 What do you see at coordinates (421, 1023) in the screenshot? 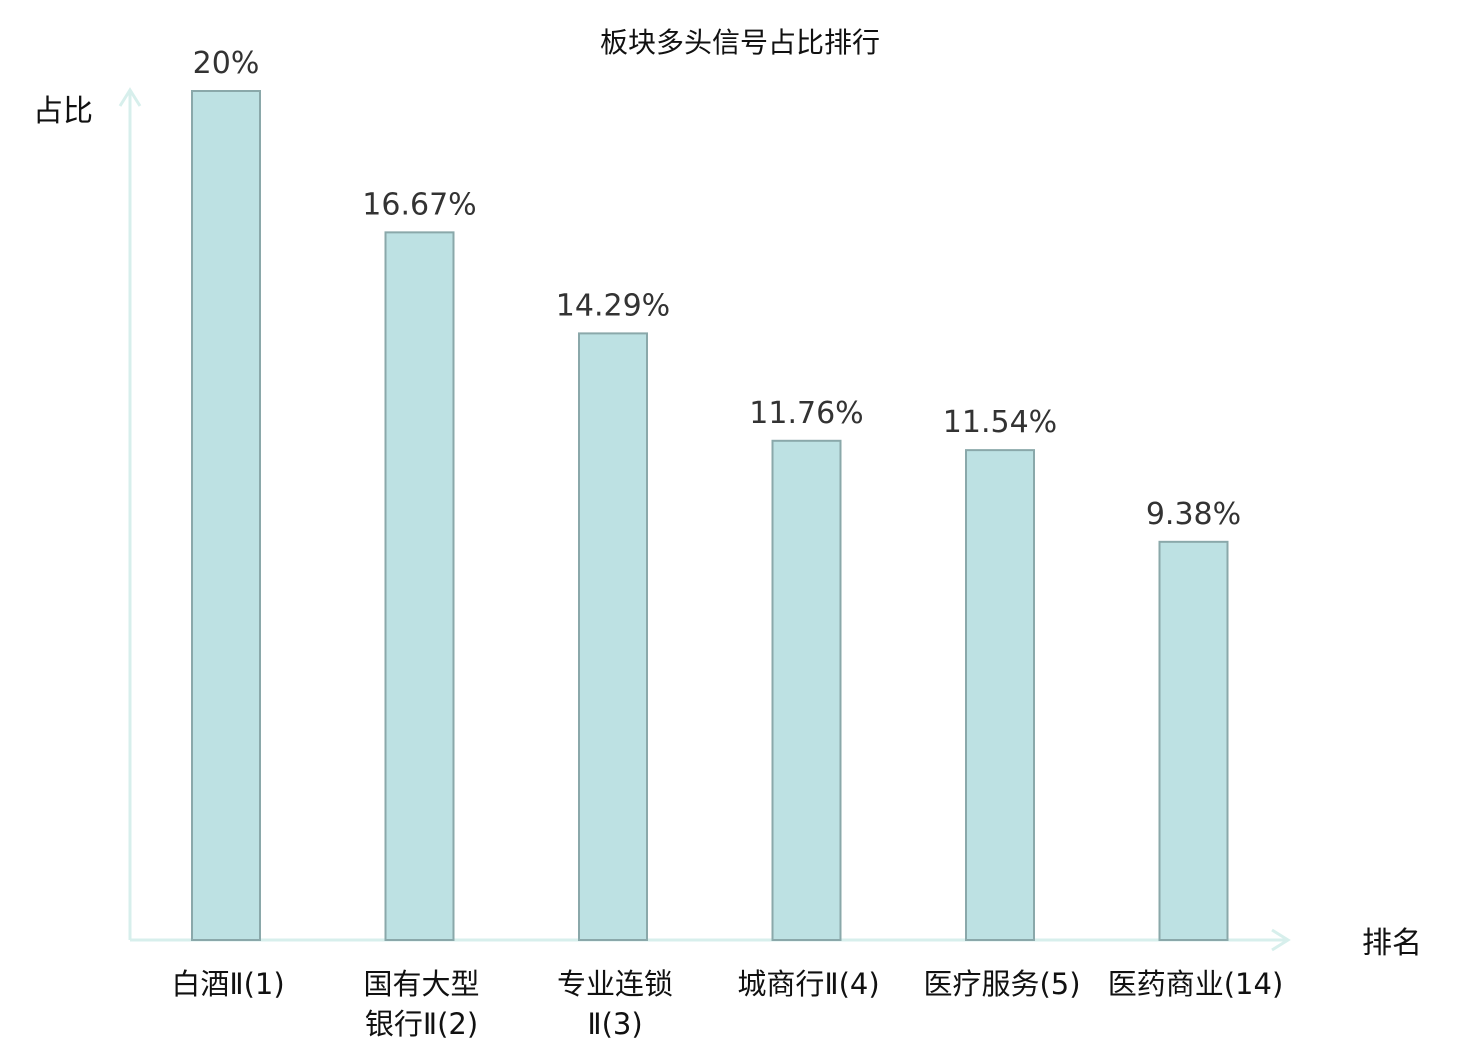
I see `category-label: 银行Ⅱ(2)` at bounding box center [421, 1023].